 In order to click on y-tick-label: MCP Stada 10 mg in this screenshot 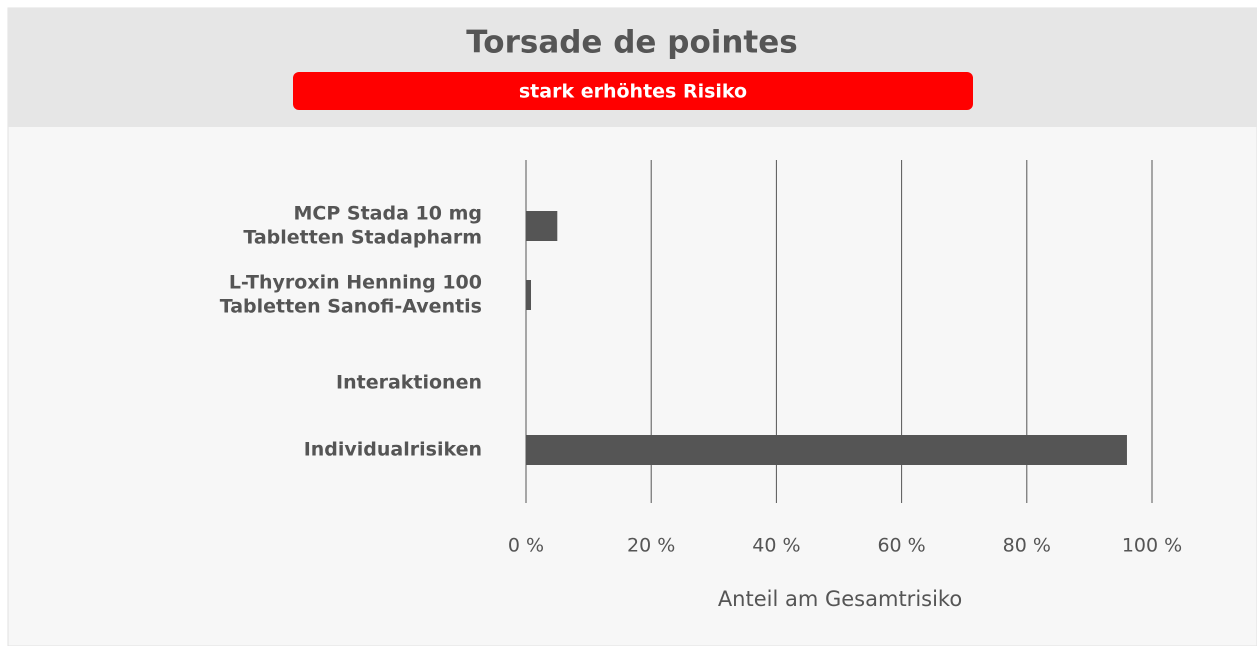, I will do `click(388, 214)`.